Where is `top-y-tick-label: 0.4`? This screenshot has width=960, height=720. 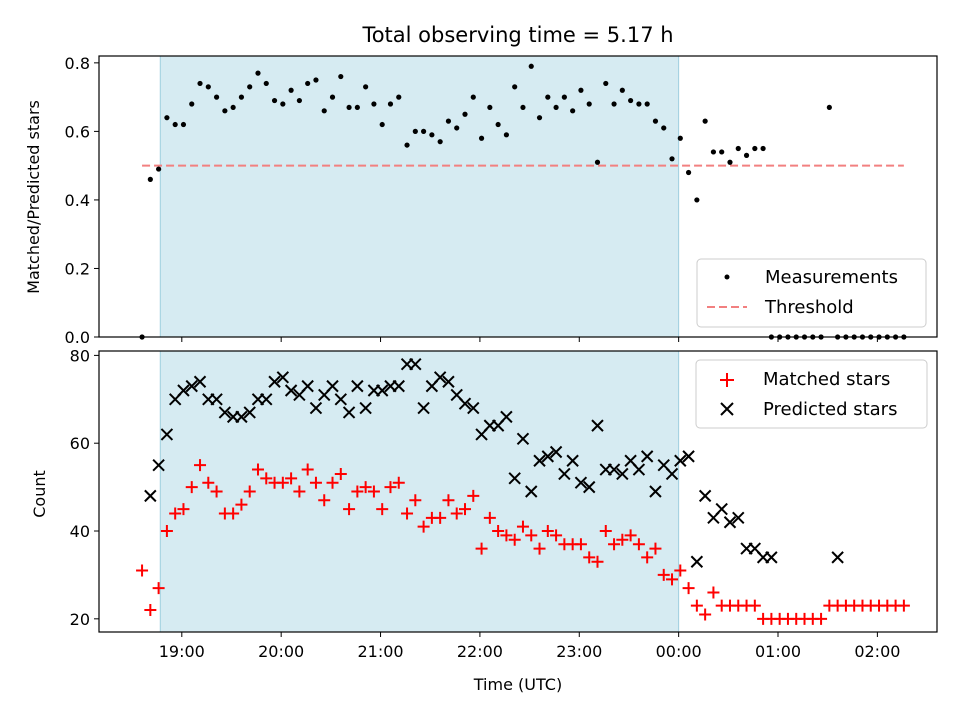
top-y-tick-label: 0.4 is located at coordinates (77, 200).